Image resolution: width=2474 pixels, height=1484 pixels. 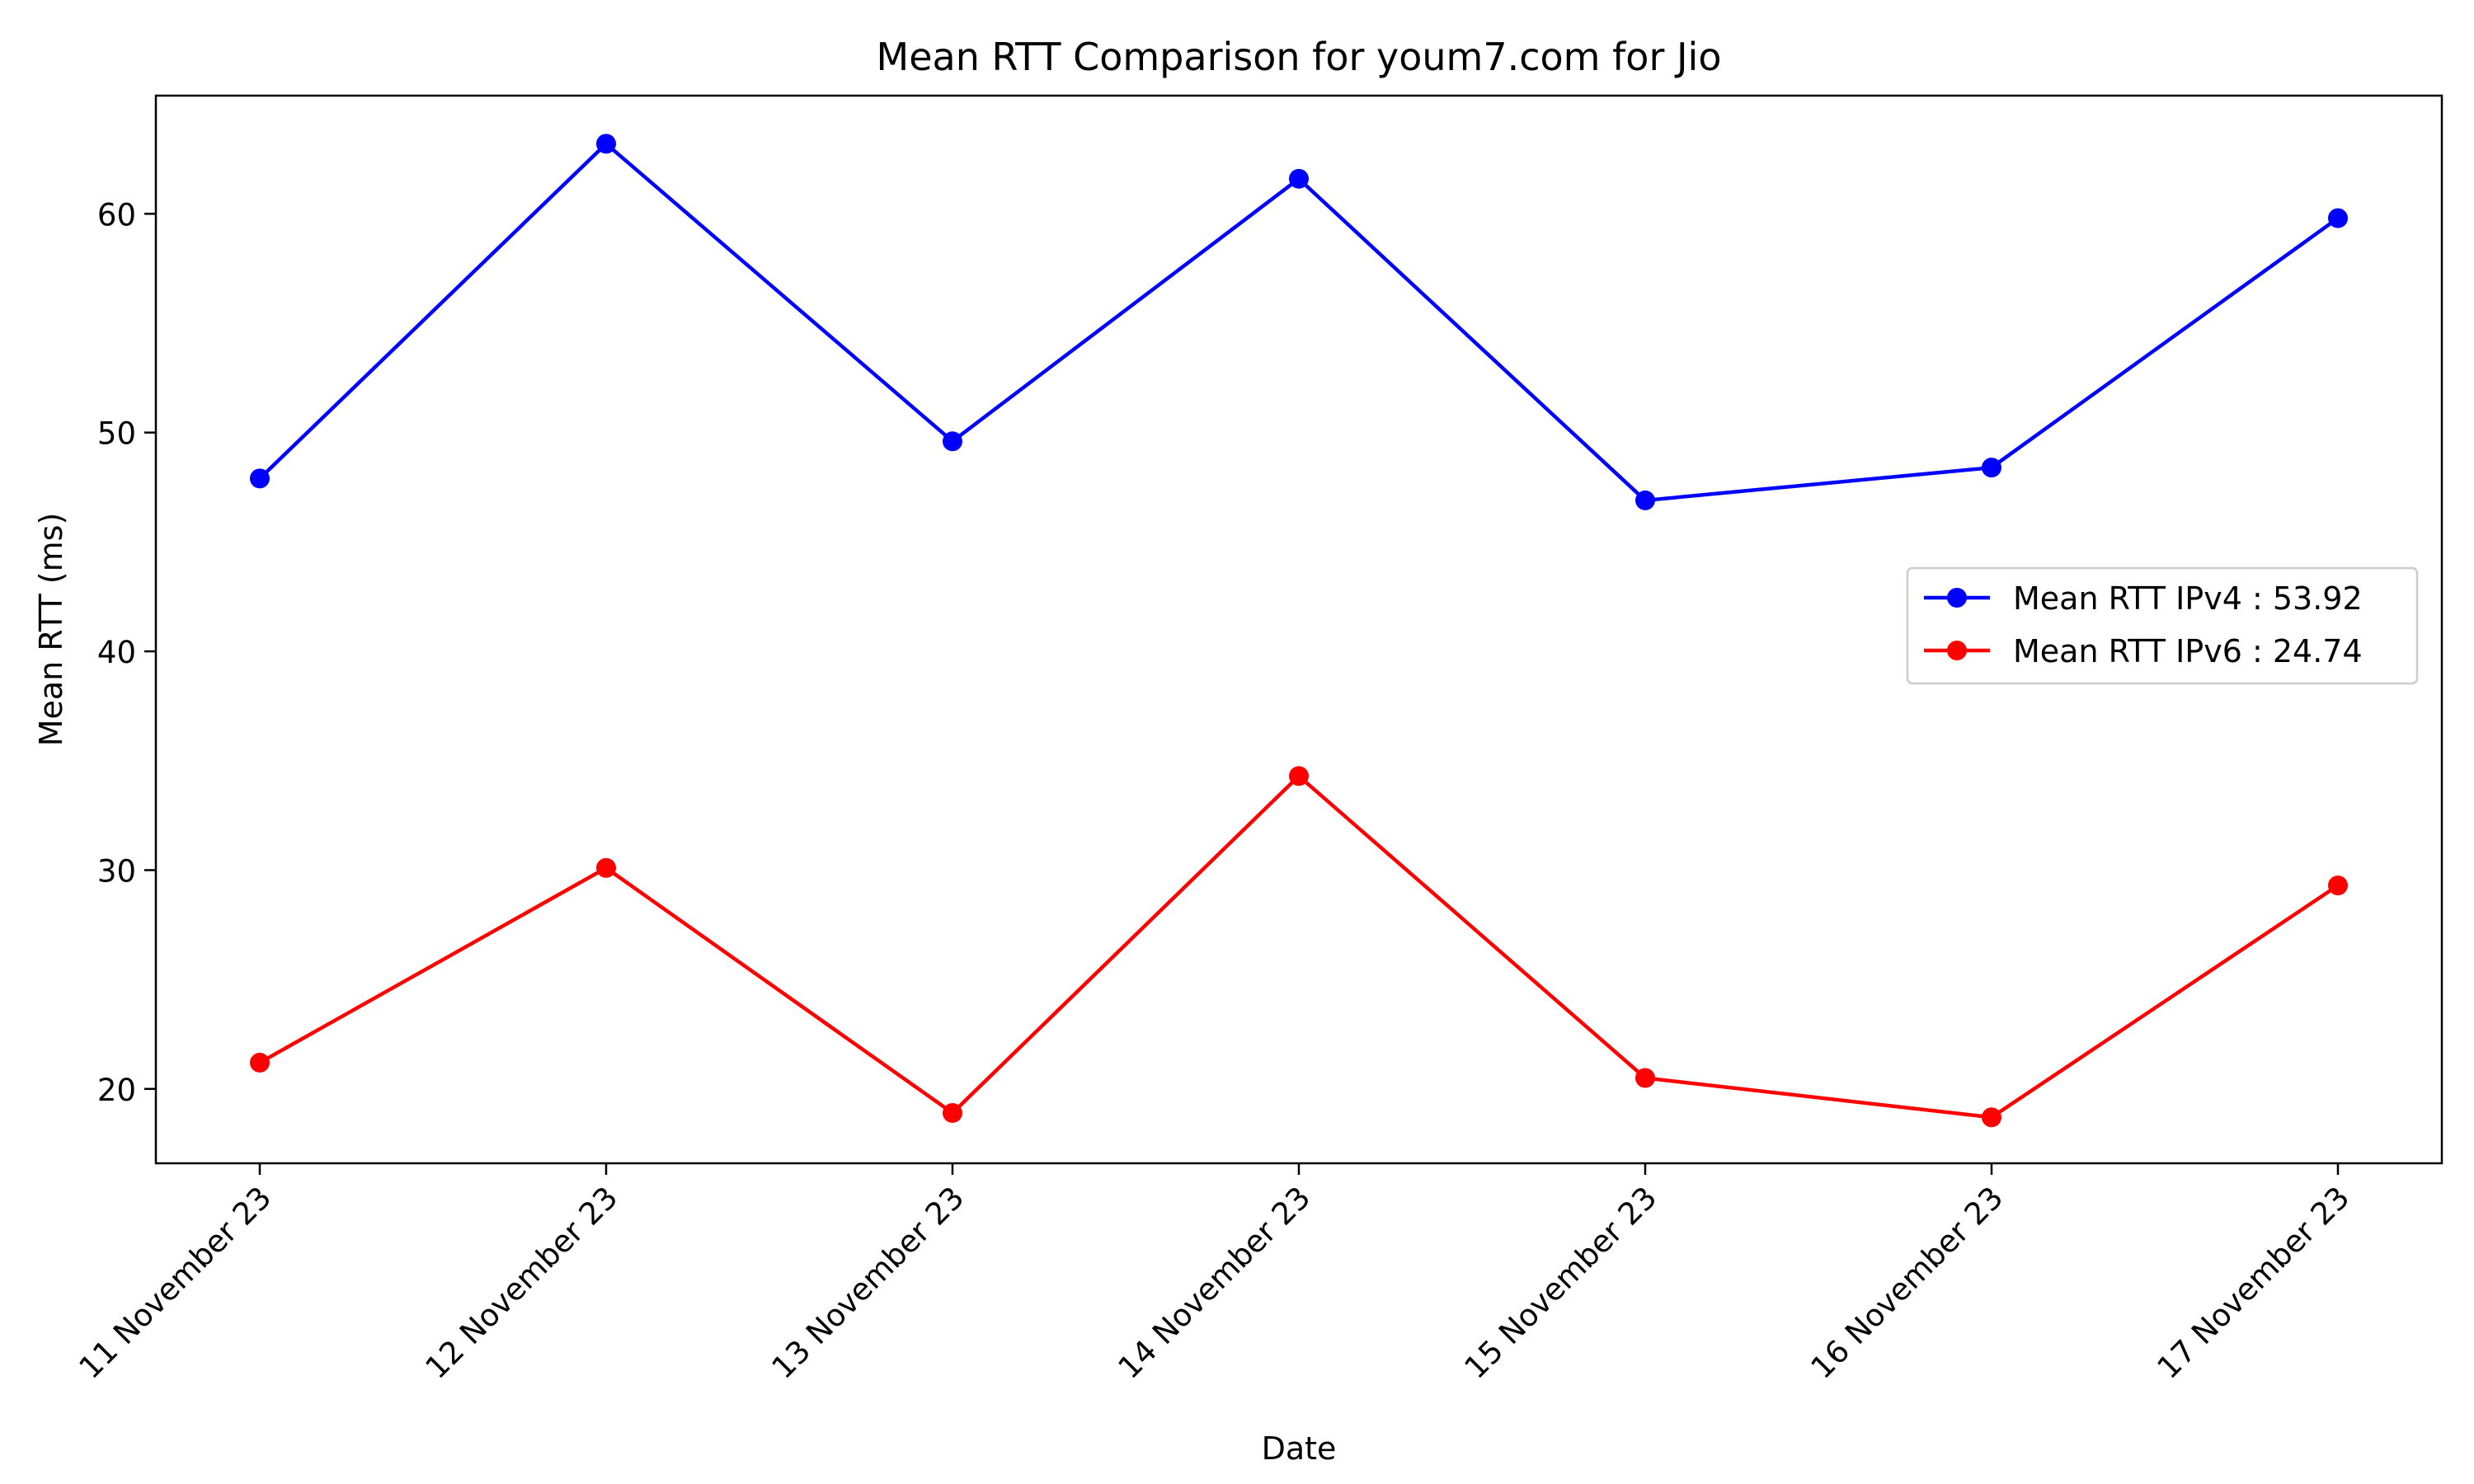 What do you see at coordinates (1299, 1448) in the screenshot?
I see `x-axis-label: Date` at bounding box center [1299, 1448].